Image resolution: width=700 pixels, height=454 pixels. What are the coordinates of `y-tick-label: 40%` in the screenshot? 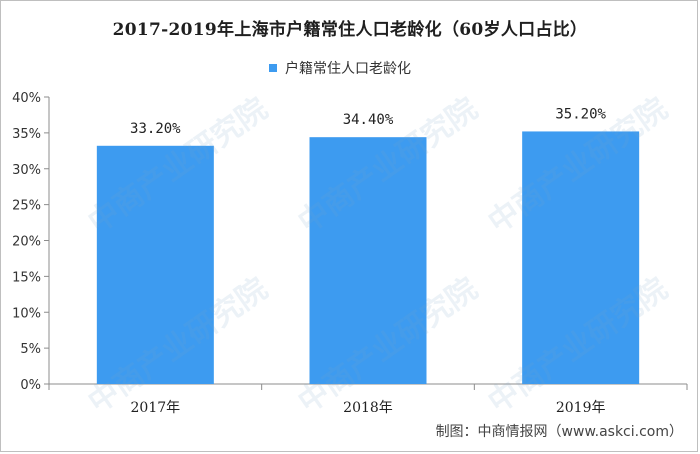 It's located at (26, 98).